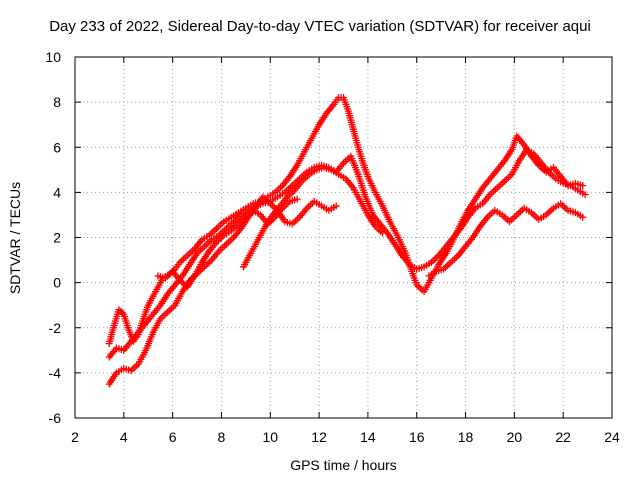 The width and height of the screenshot is (640, 480). What do you see at coordinates (57, 192) in the screenshot?
I see `y-tick-label: 4` at bounding box center [57, 192].